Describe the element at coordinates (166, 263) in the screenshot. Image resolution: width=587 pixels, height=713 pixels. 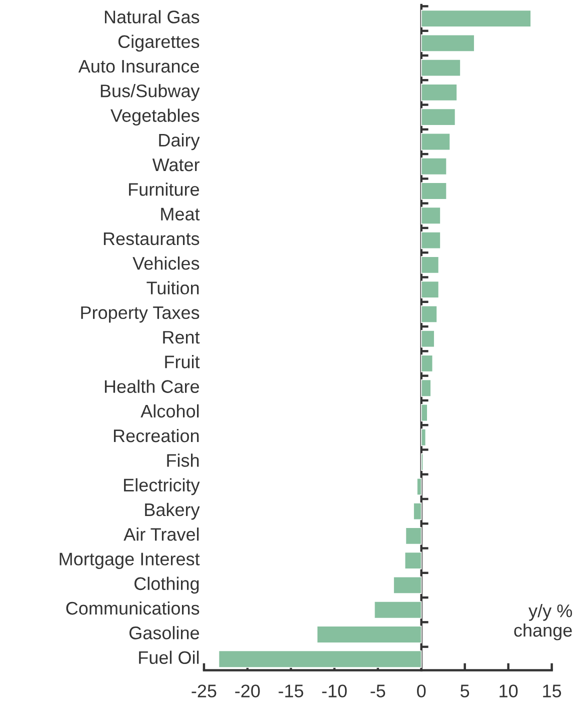
I see `y-tick-label: Vehicles` at that location.